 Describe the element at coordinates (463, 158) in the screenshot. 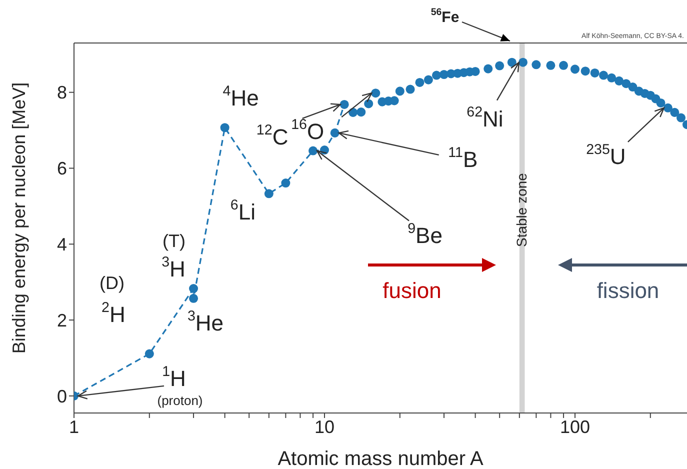

I see `annotation: $^{11}$B` at that location.